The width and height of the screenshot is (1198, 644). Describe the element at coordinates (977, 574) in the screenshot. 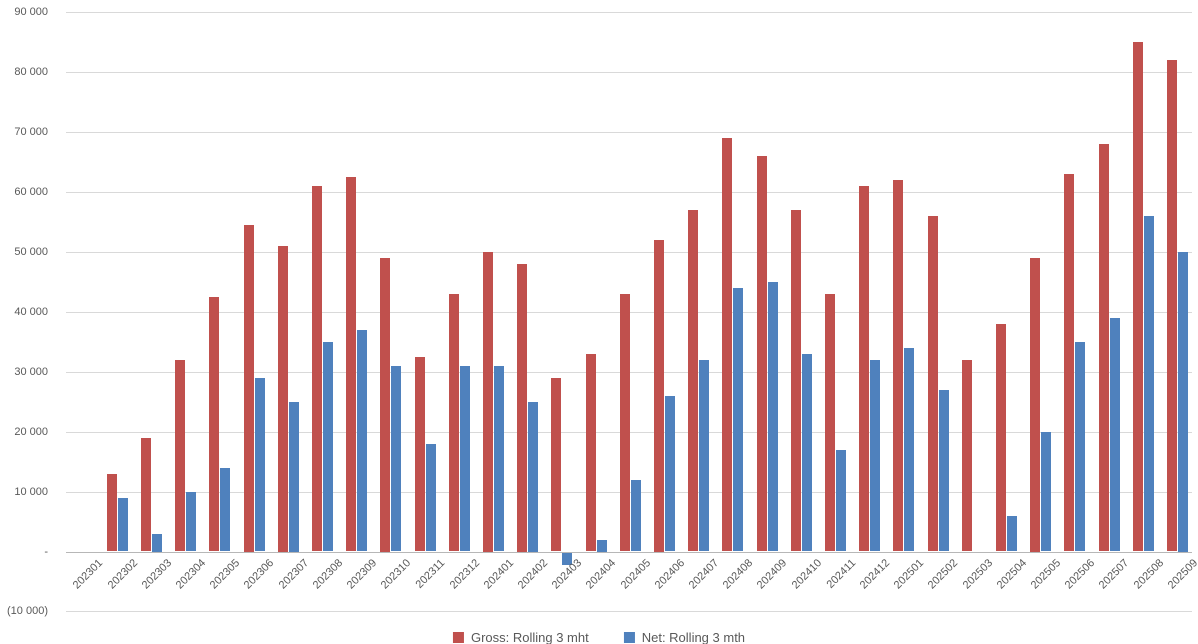

I see `x-tick-label-202503: 202503` at that location.